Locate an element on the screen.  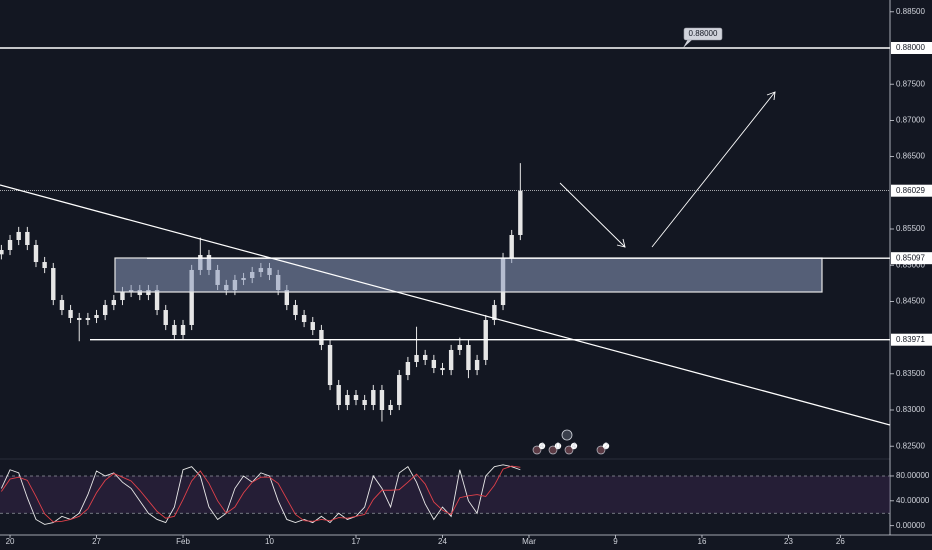
y-tick-label: 0.87500 is located at coordinates (910, 83).